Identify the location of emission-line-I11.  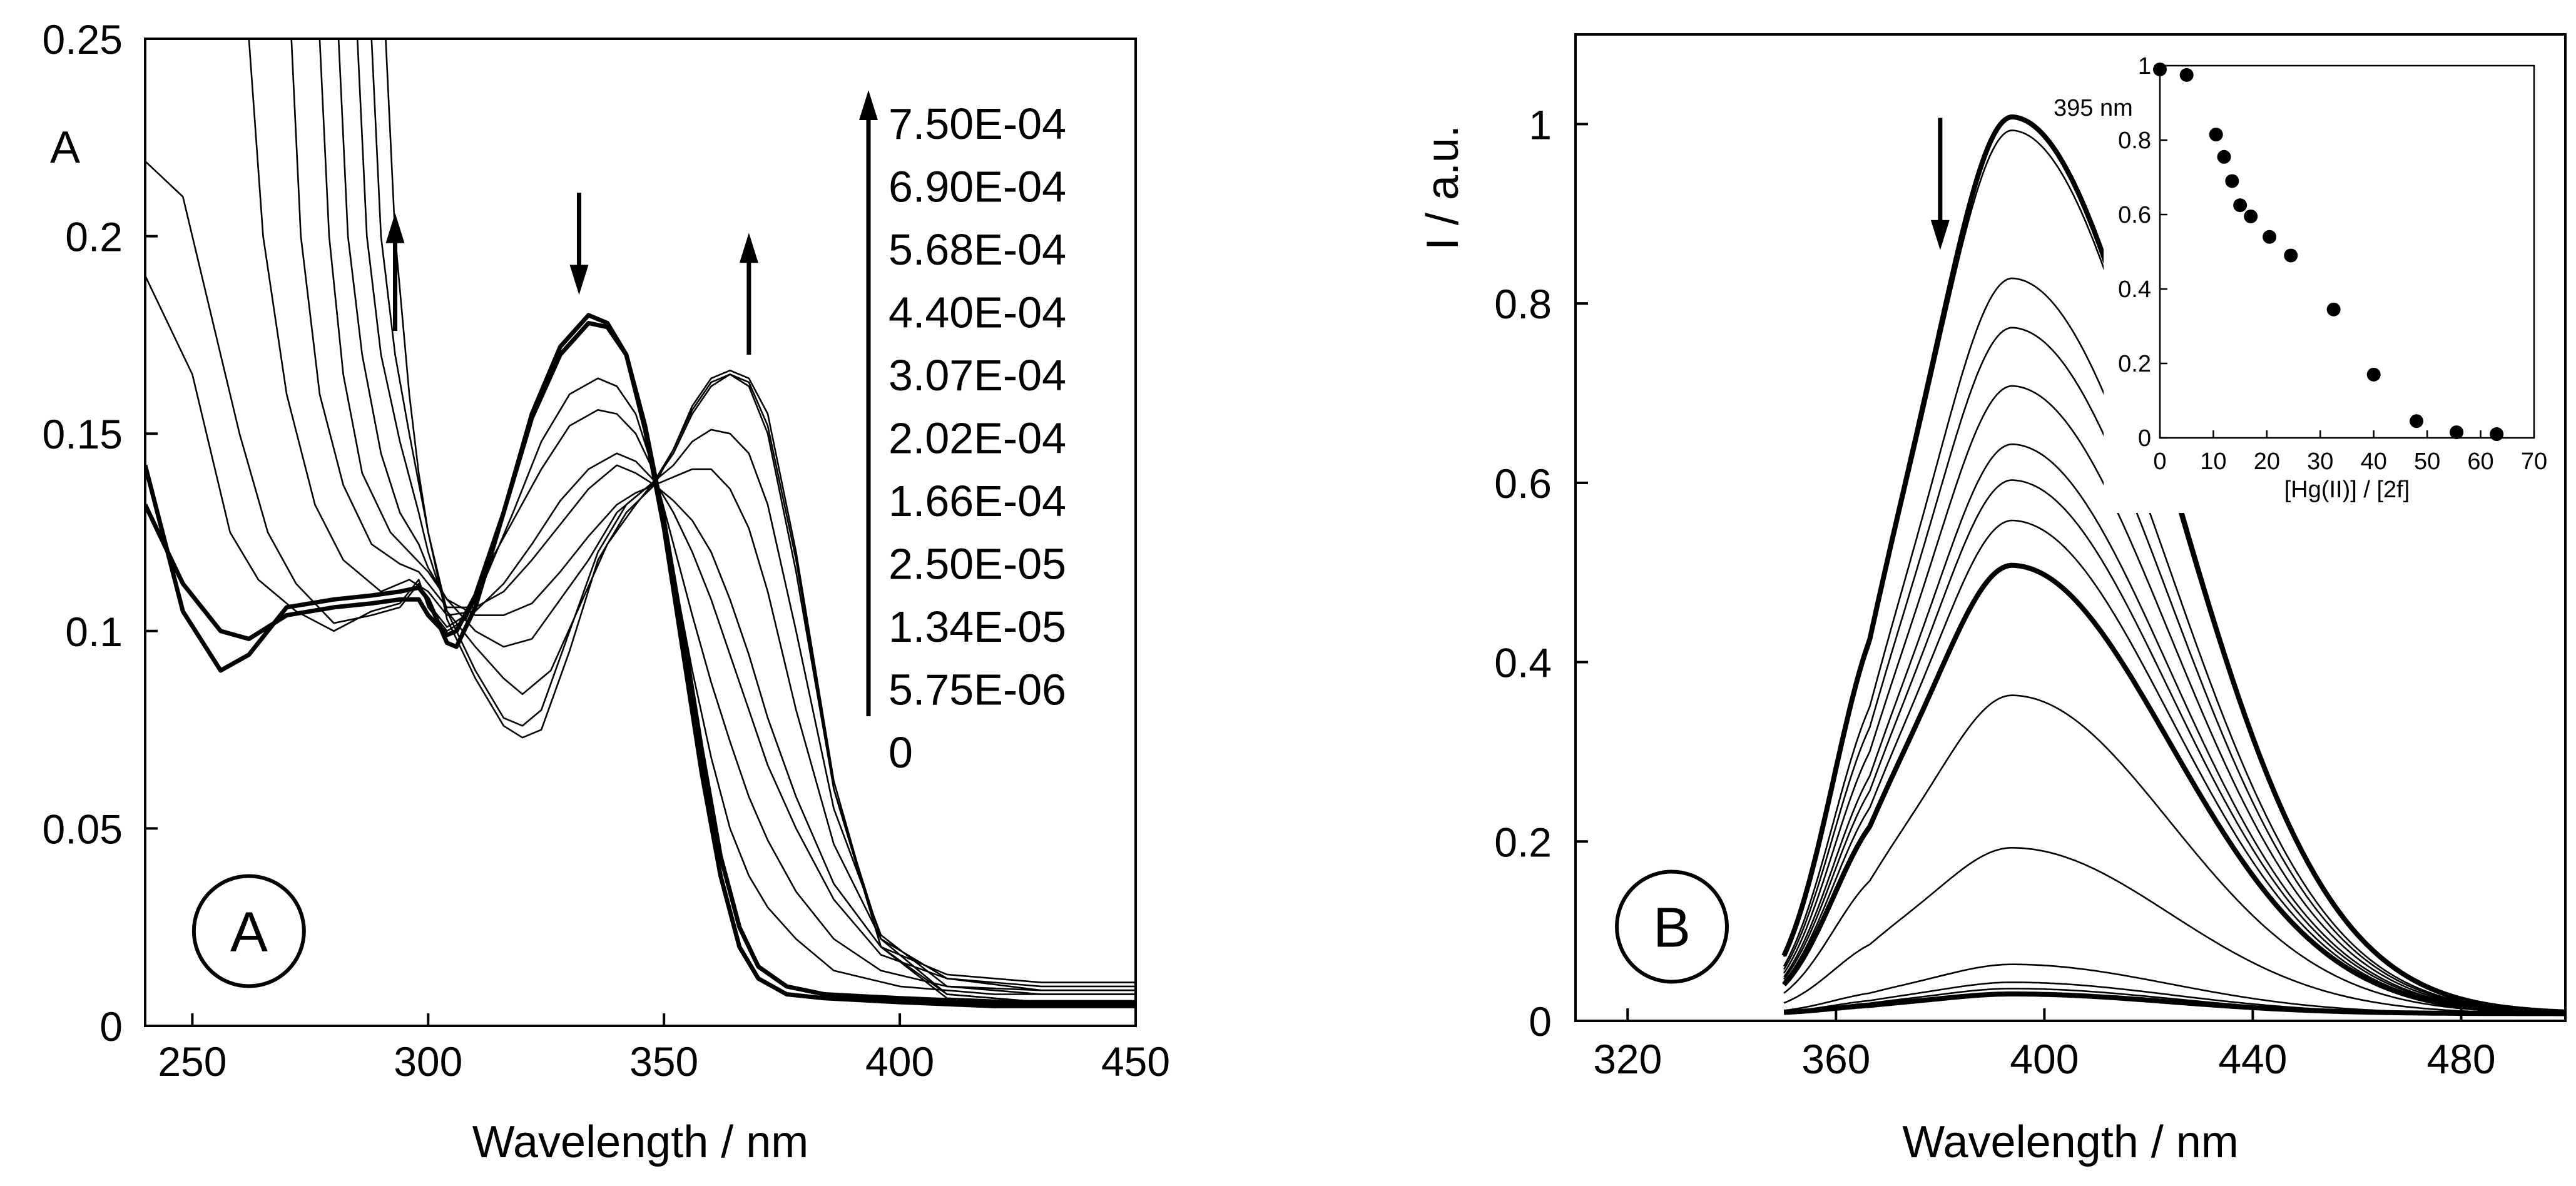
(2174, 931).